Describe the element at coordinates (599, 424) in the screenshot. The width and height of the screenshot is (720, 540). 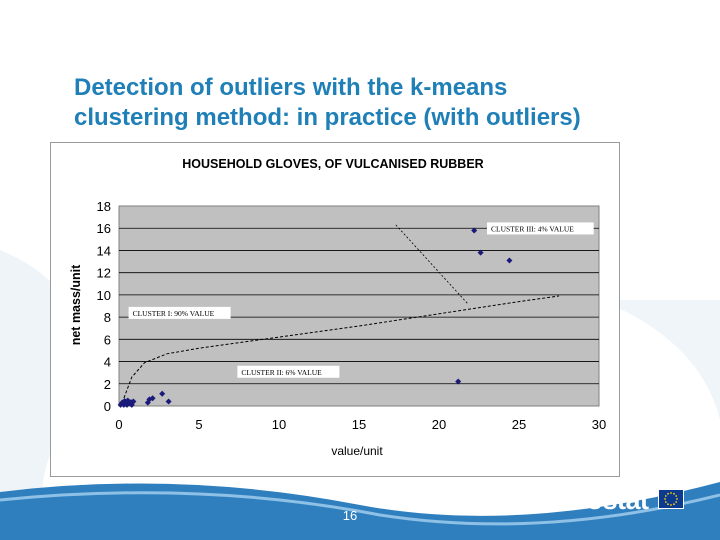
I see `x-tick-label: 30` at that location.